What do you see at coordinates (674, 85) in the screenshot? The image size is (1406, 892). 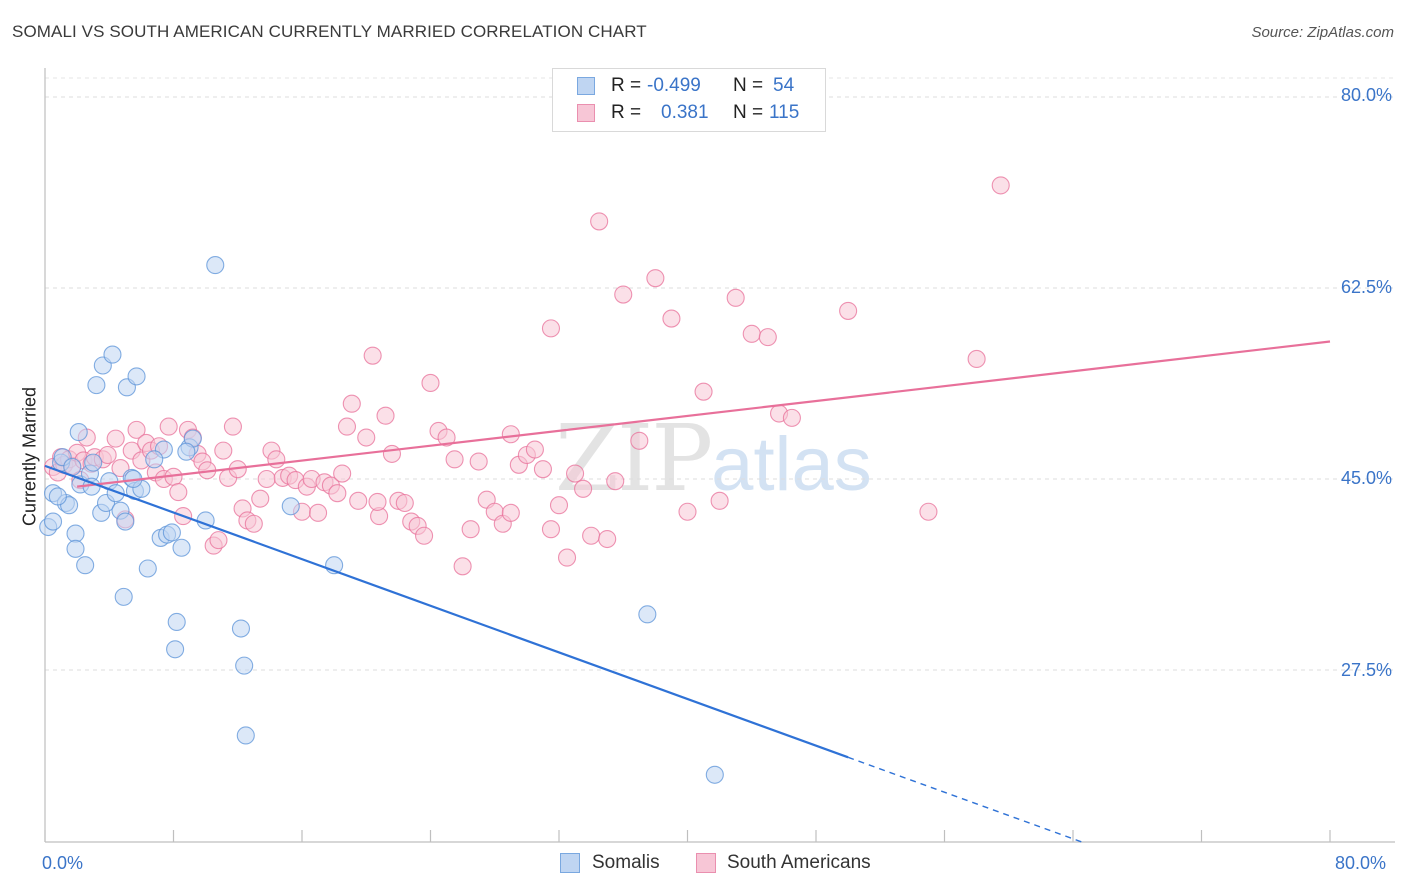 I see `legend-r-value: -0.499` at bounding box center [674, 85].